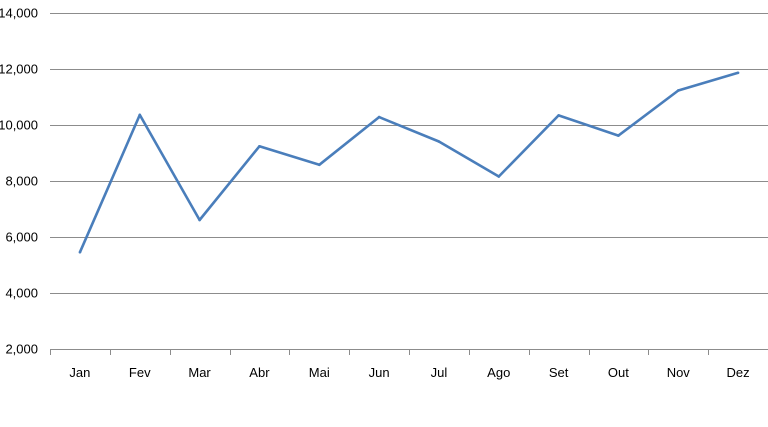  Describe the element at coordinates (499, 176) in the screenshot. I see `data-point-ago` at that location.